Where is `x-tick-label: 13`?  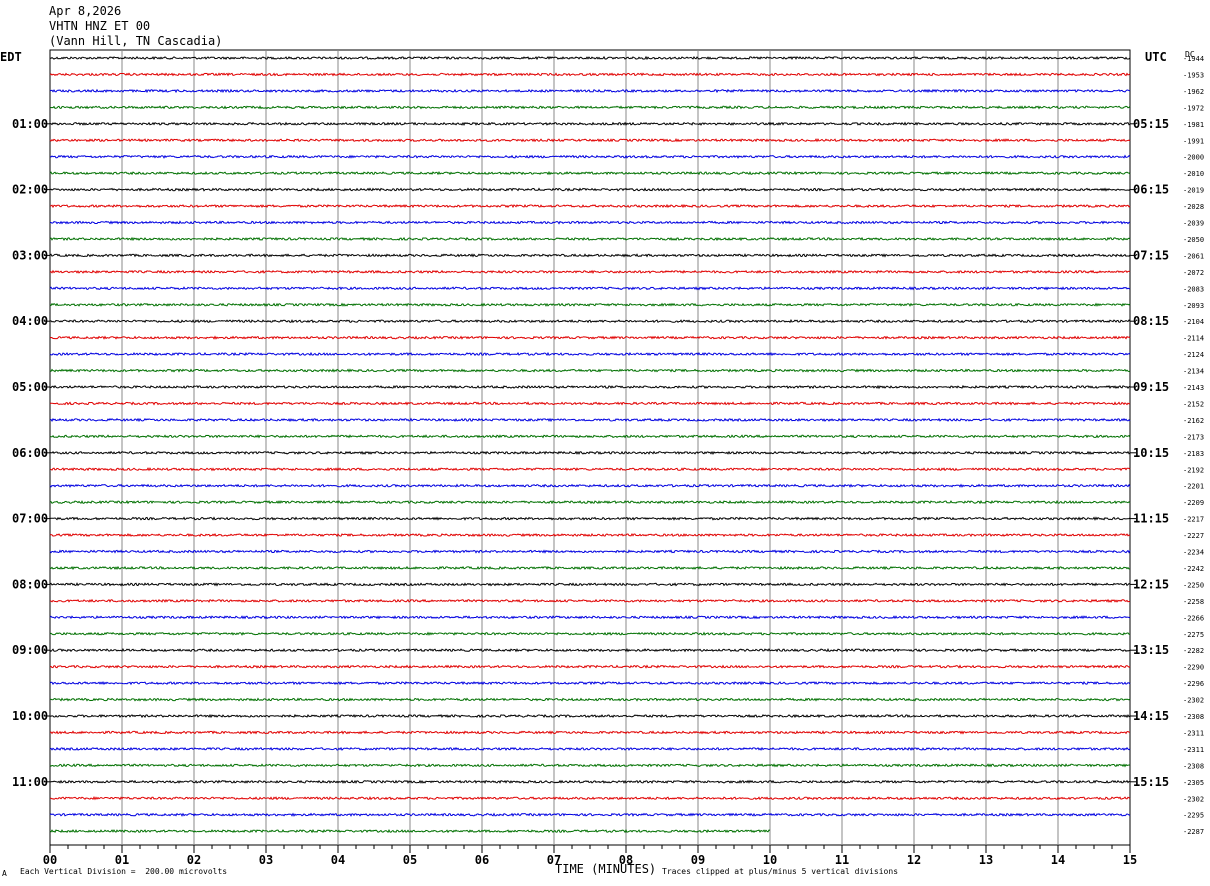
x-tick-label: 13 is located at coordinates (986, 860).